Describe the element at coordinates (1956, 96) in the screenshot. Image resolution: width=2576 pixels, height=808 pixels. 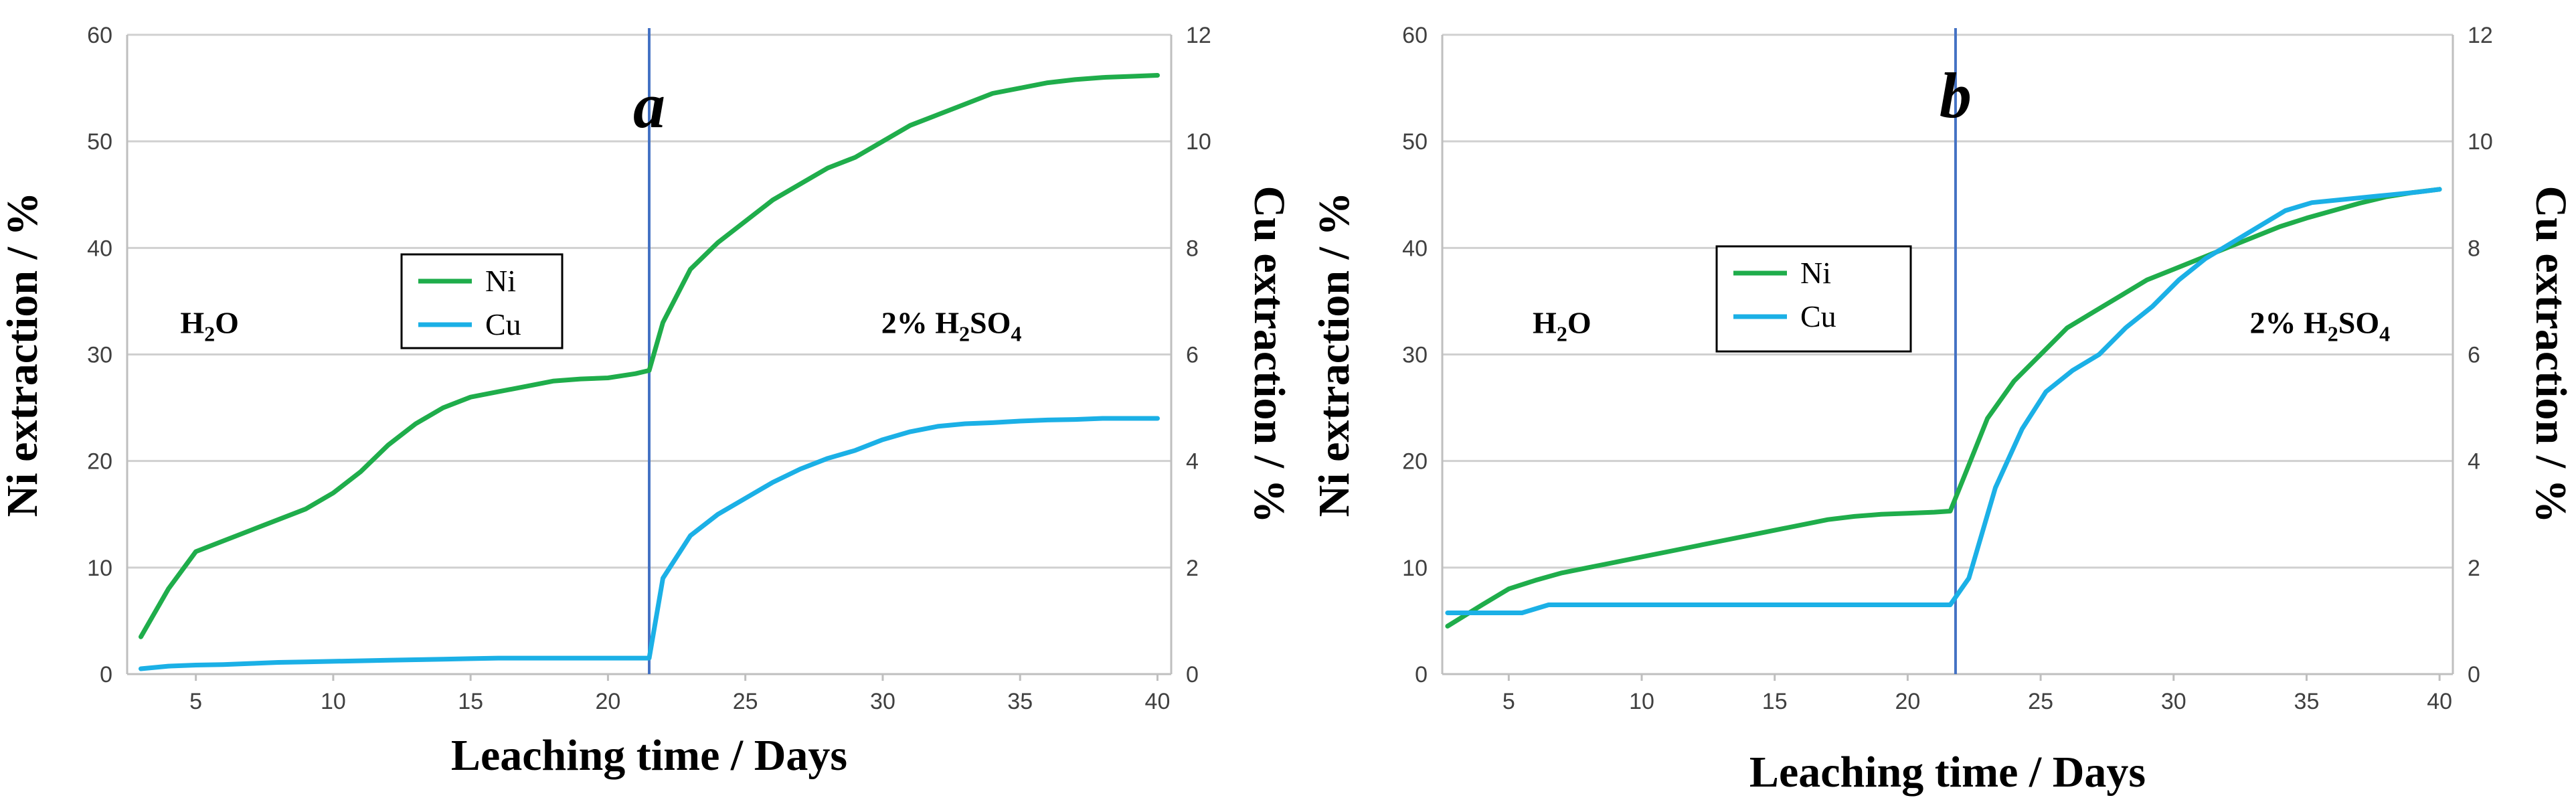
I see `panel-label: b` at that location.